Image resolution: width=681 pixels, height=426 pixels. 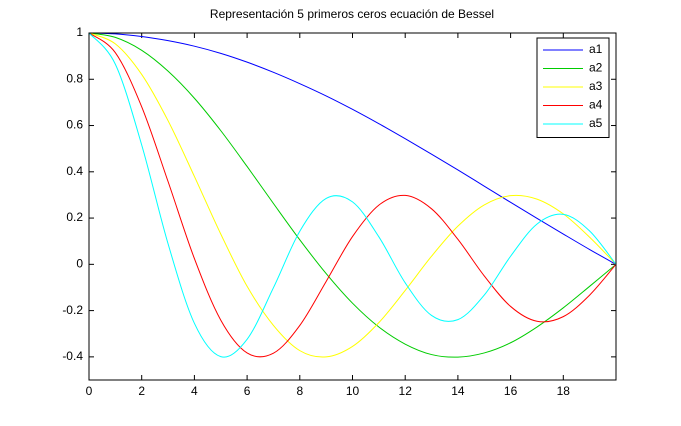 I want to click on x-tick-label: 8, so click(x=299, y=391).